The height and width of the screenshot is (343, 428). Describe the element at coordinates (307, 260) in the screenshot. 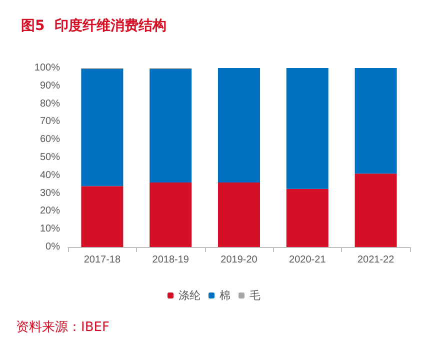

I see `x-tick-label: 2020-21` at that location.